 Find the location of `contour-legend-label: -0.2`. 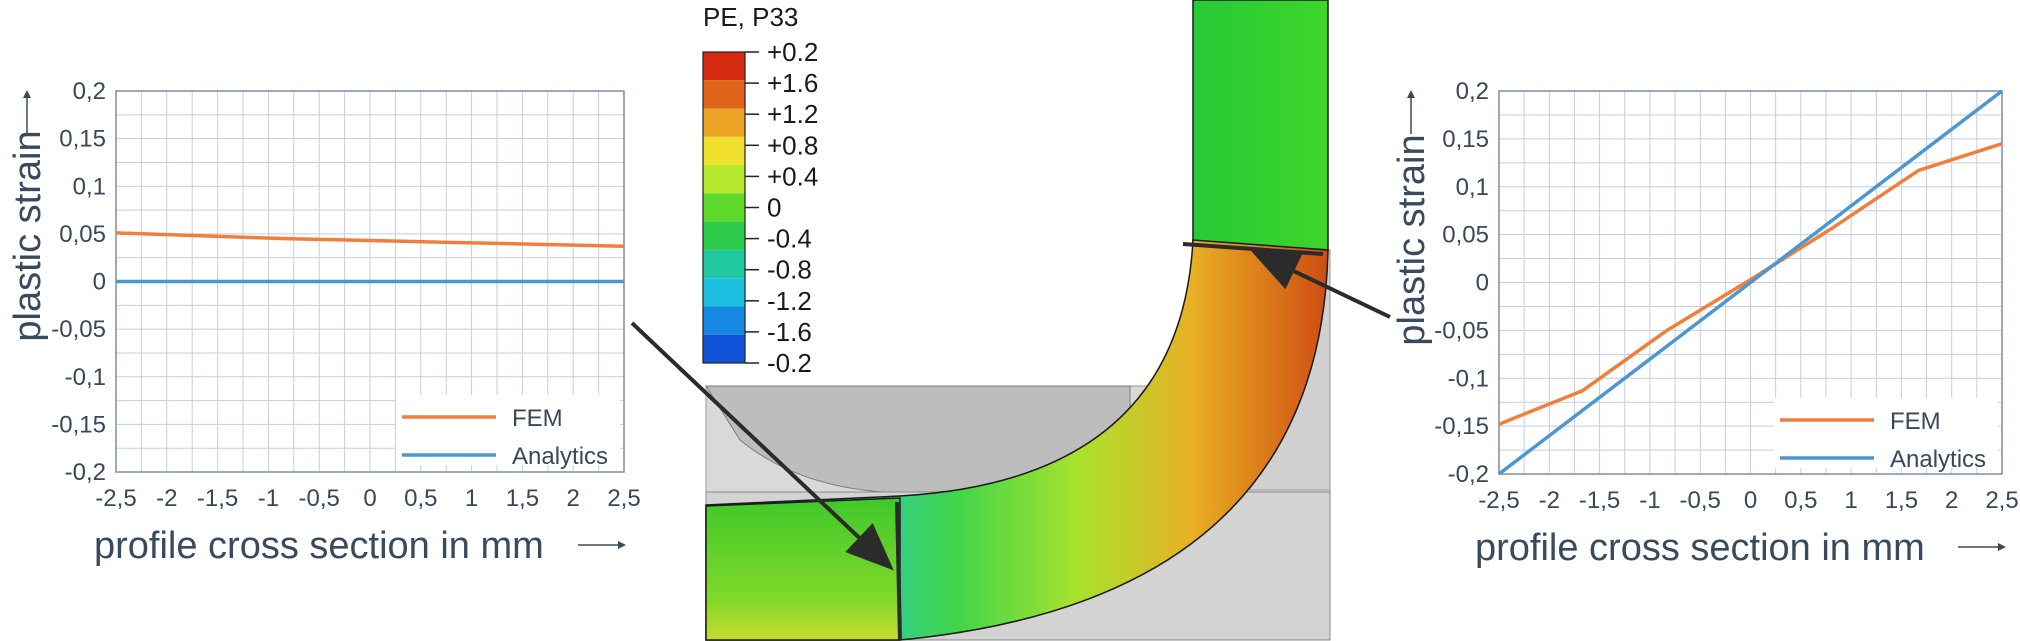

contour-legend-label: -0.2 is located at coordinates (789, 363).